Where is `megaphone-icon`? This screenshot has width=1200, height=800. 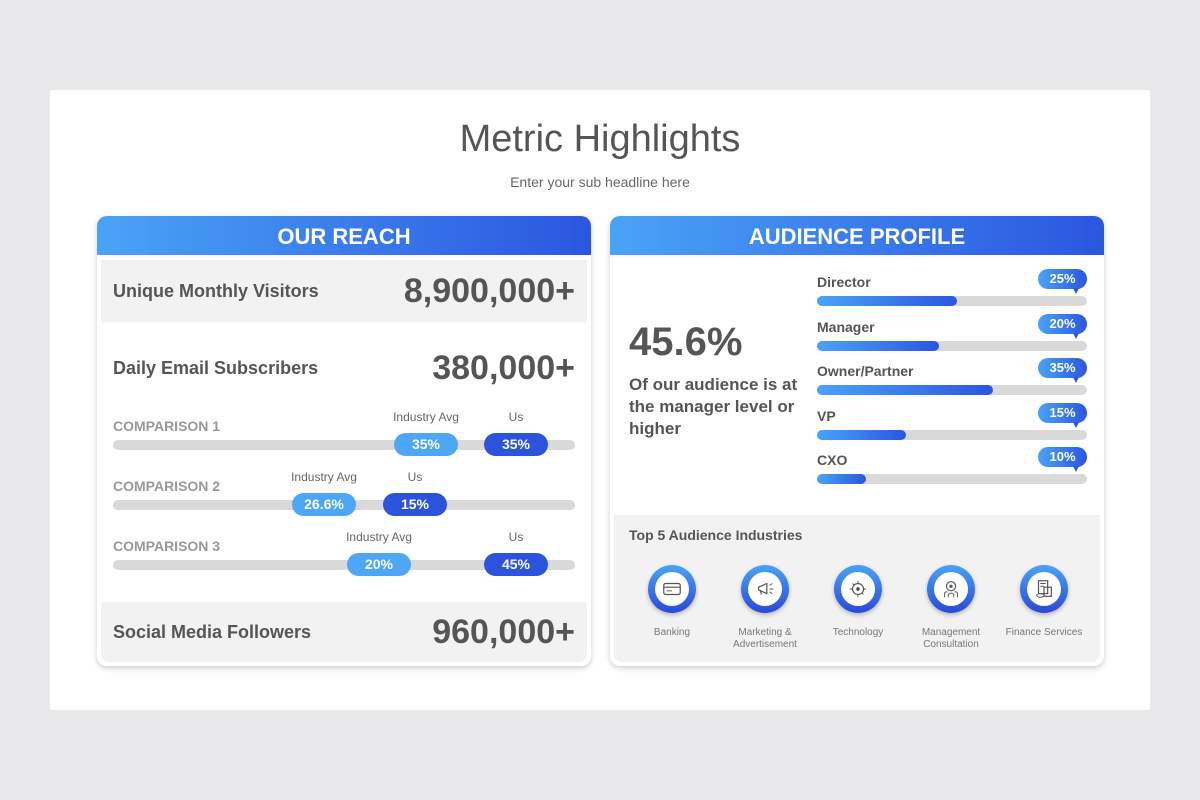 megaphone-icon is located at coordinates (765, 588).